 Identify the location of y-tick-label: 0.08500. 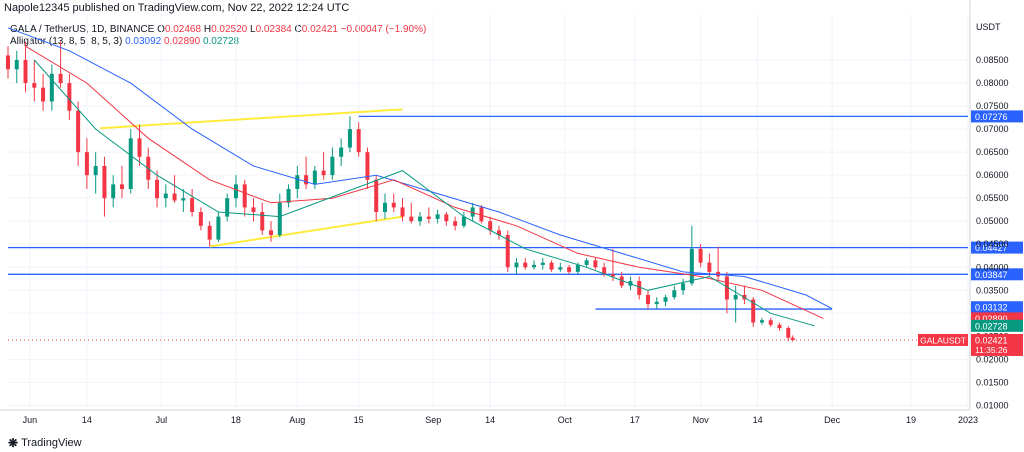
(992, 60).